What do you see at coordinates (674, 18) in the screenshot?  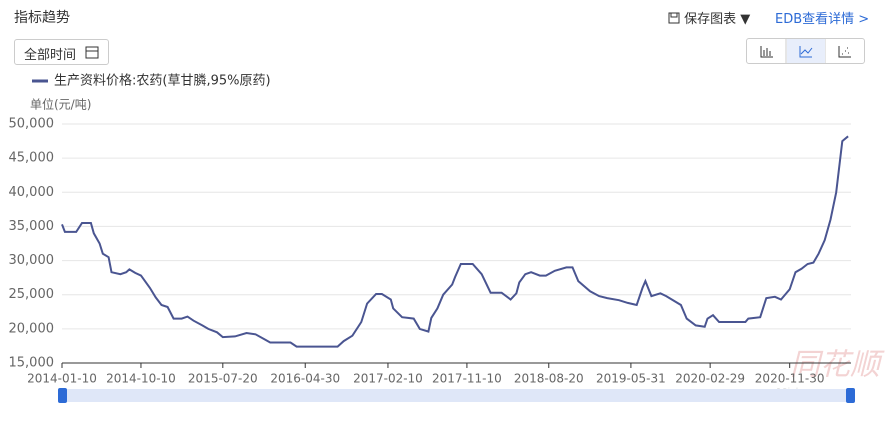 I see `save-icon` at bounding box center [674, 18].